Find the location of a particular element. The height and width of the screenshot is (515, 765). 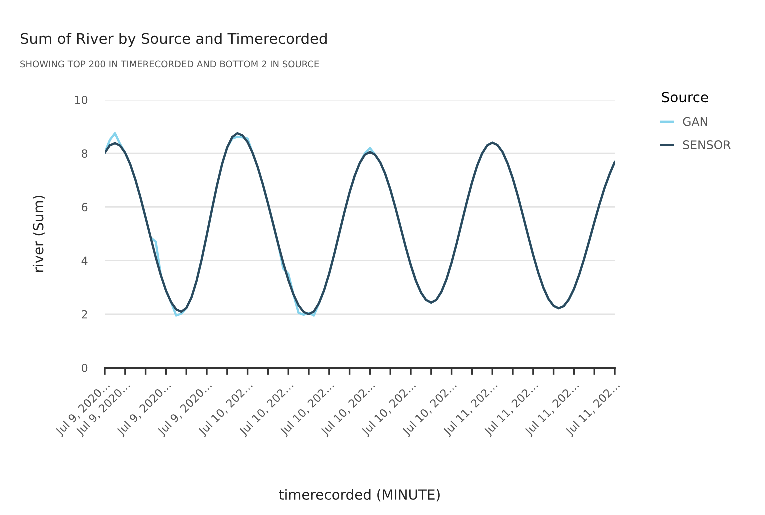

legend-label: SENSOR is located at coordinates (707, 145).